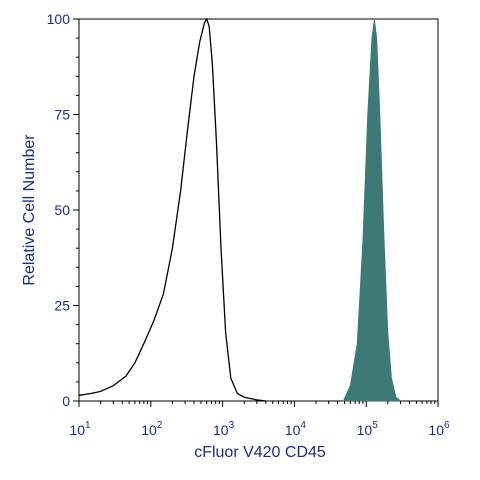 The image size is (480, 480). I want to click on x-axis-label: cFluor V420 CD45, so click(260, 452).